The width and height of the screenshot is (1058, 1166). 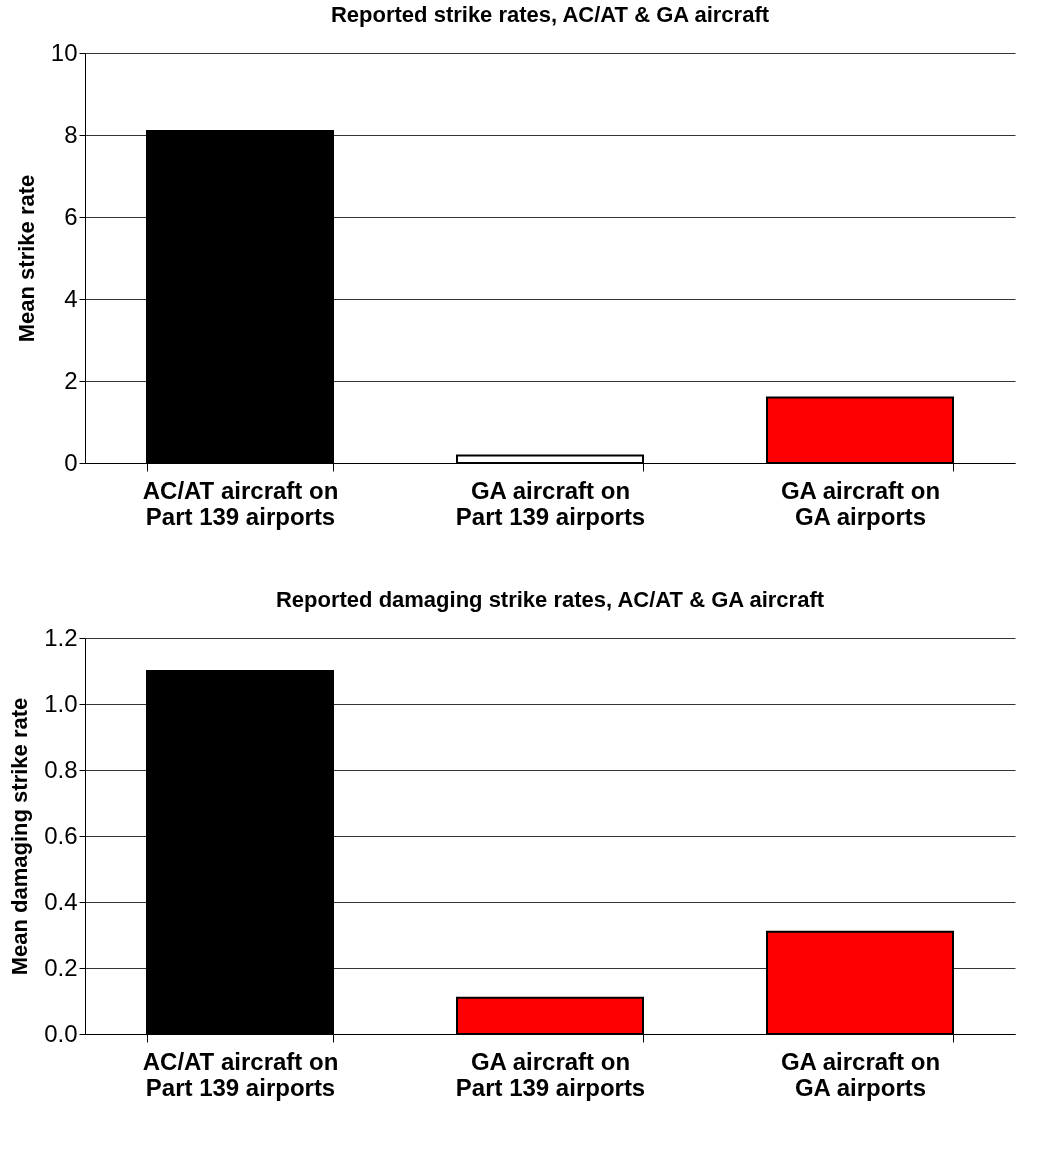 What do you see at coordinates (61, 901) in the screenshot?
I see `y-tick-label: 0.4` at bounding box center [61, 901].